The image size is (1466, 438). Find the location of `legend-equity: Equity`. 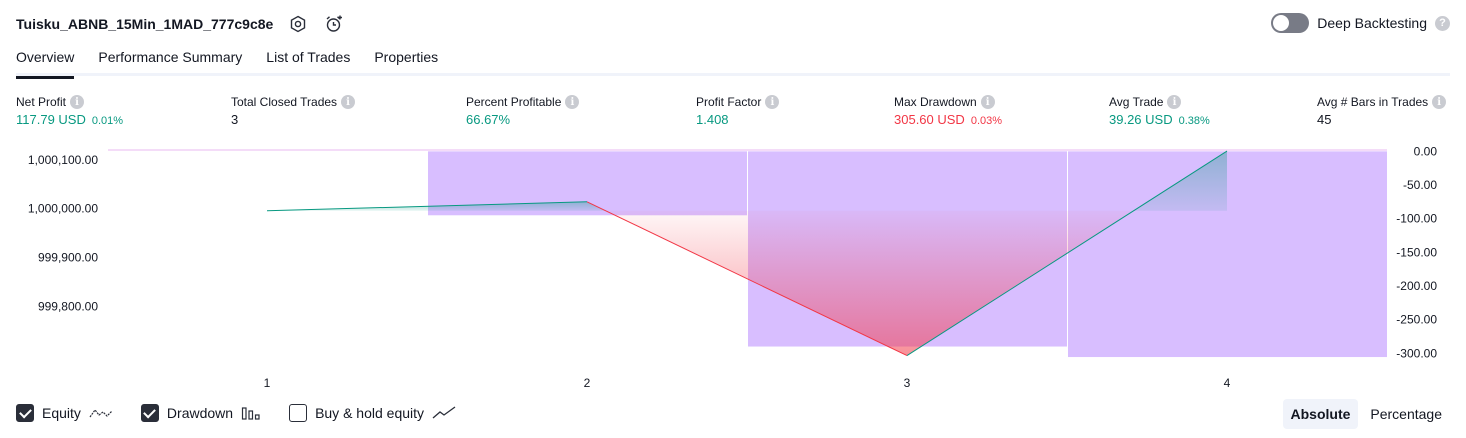

legend-equity: Equity is located at coordinates (64, 413).